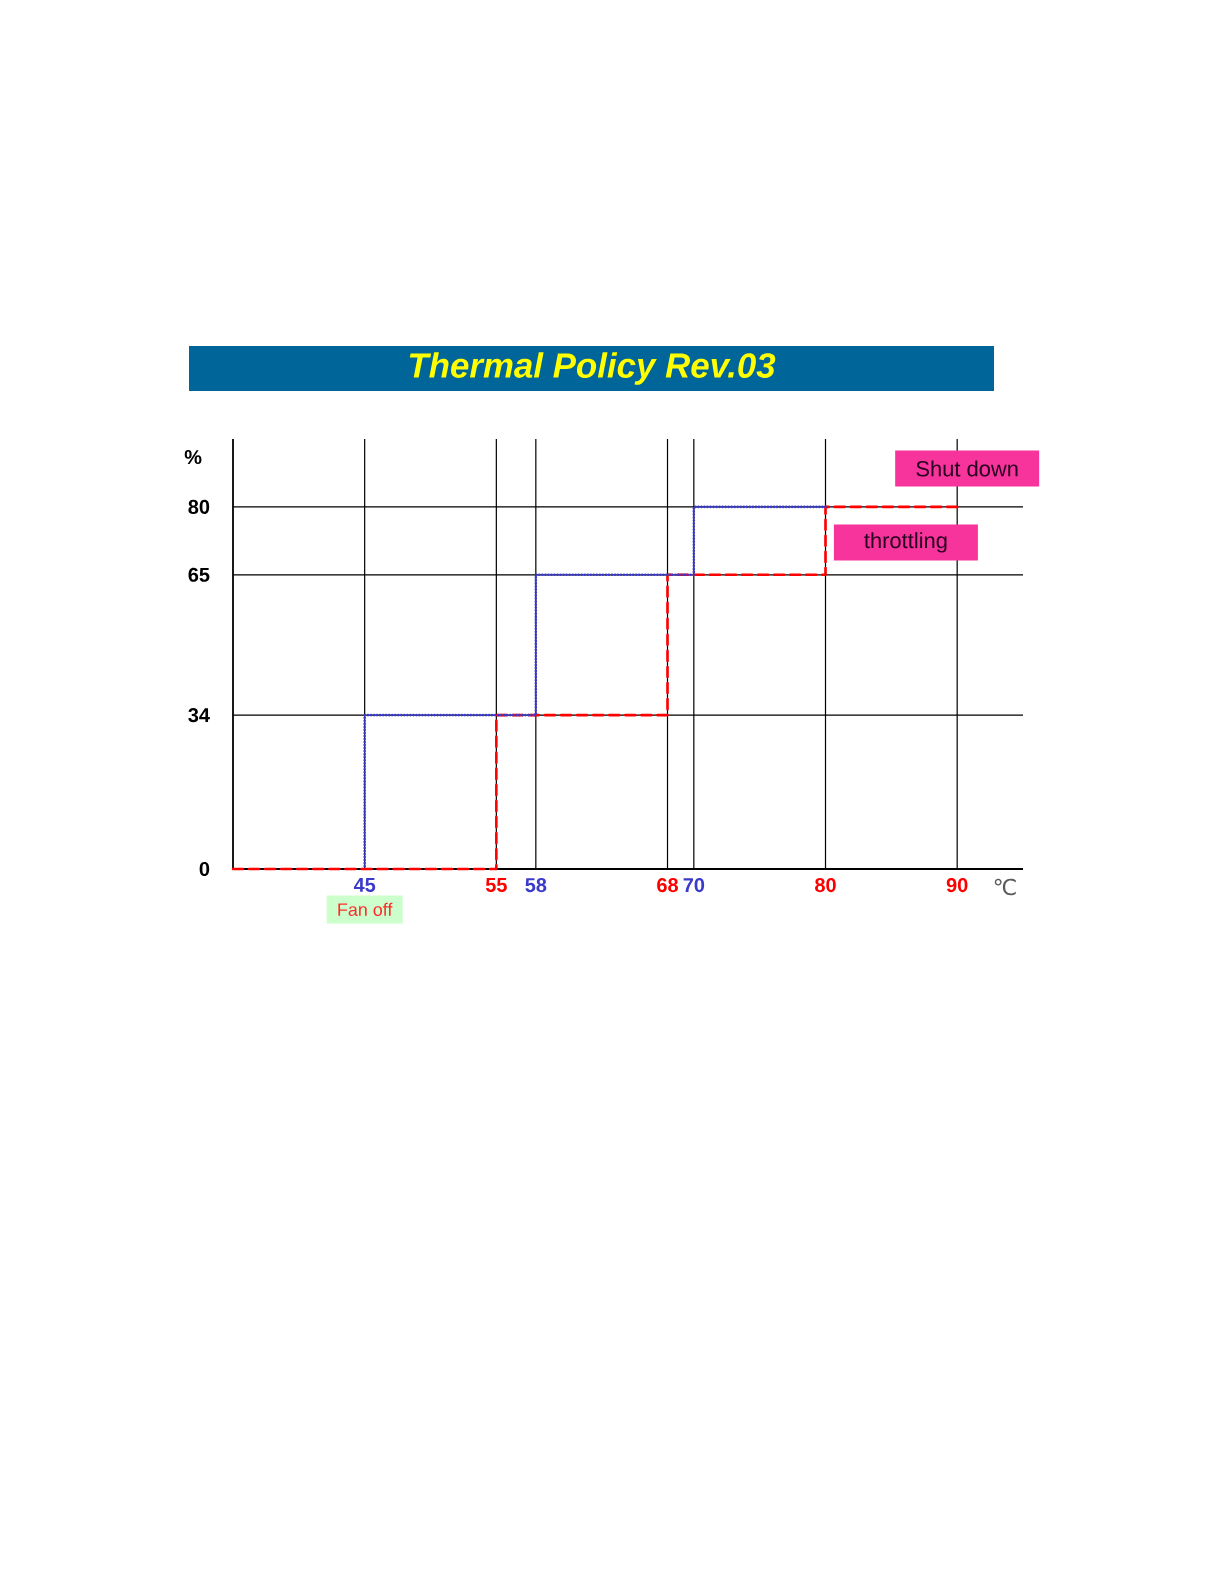 This screenshot has width=1224, height=1584. What do you see at coordinates (199, 715) in the screenshot?
I see `y-tick-label: 34` at bounding box center [199, 715].